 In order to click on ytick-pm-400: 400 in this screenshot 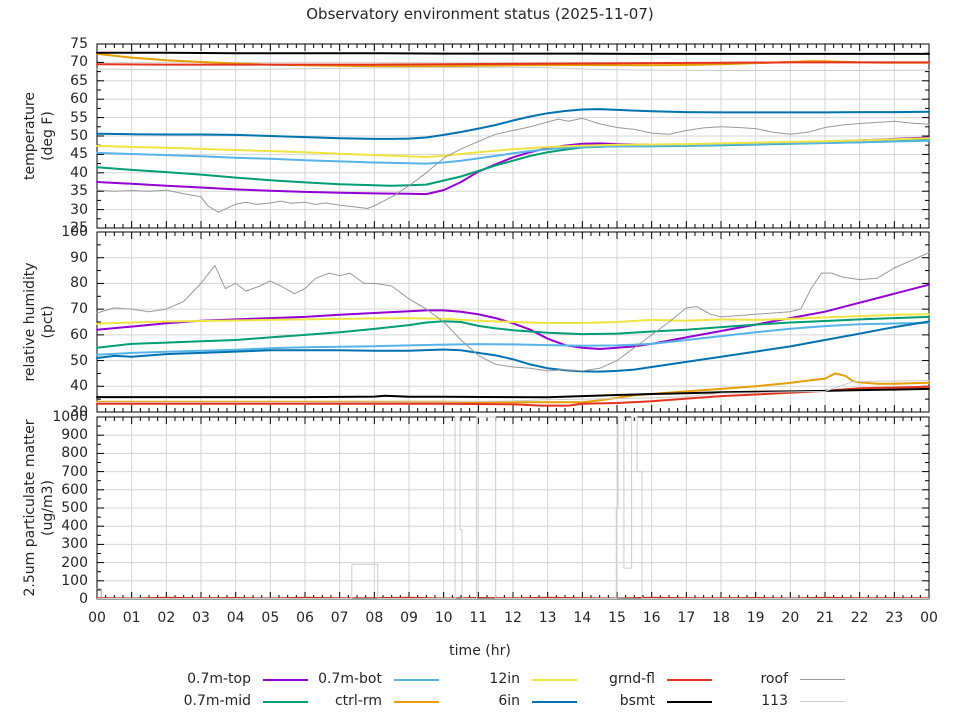, I will do `click(74, 526)`.